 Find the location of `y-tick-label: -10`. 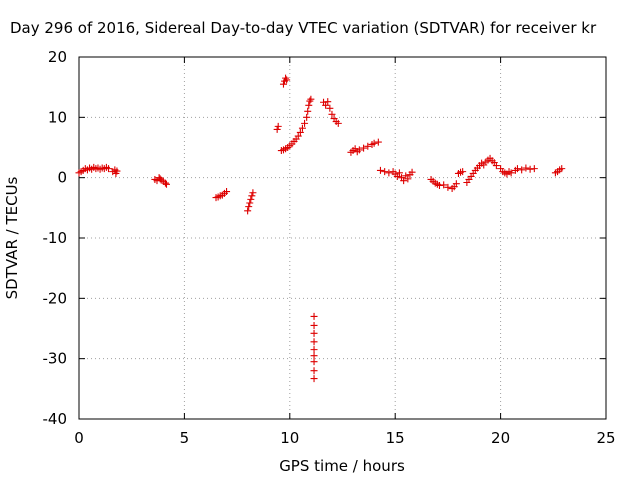

y-tick-label: -10 is located at coordinates (55, 238).